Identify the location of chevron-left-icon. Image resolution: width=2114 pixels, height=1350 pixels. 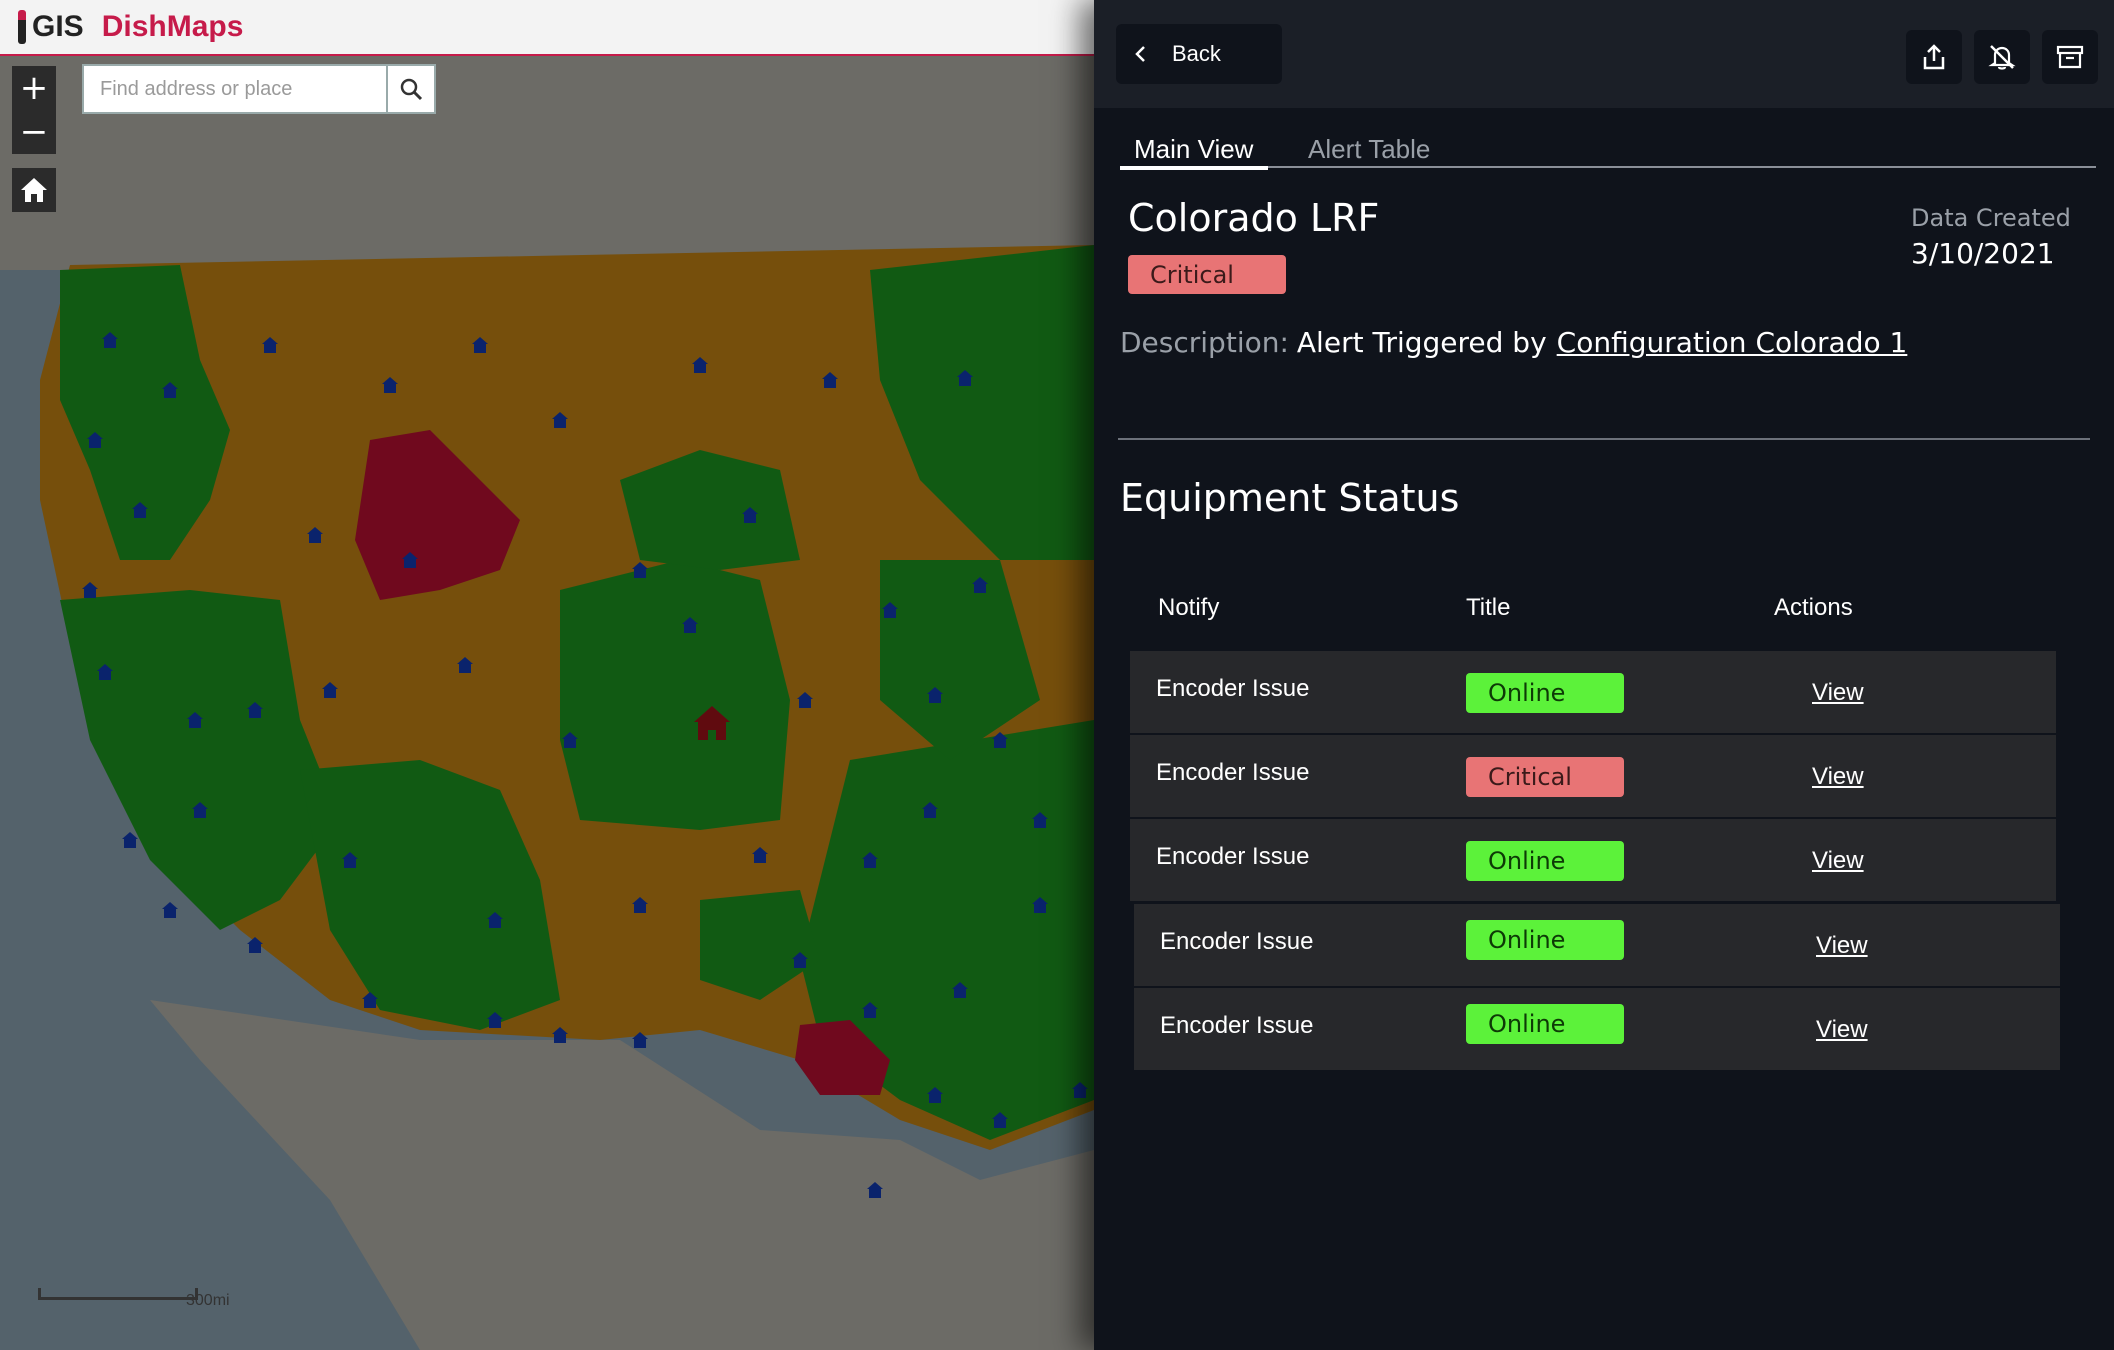
(1140, 54).